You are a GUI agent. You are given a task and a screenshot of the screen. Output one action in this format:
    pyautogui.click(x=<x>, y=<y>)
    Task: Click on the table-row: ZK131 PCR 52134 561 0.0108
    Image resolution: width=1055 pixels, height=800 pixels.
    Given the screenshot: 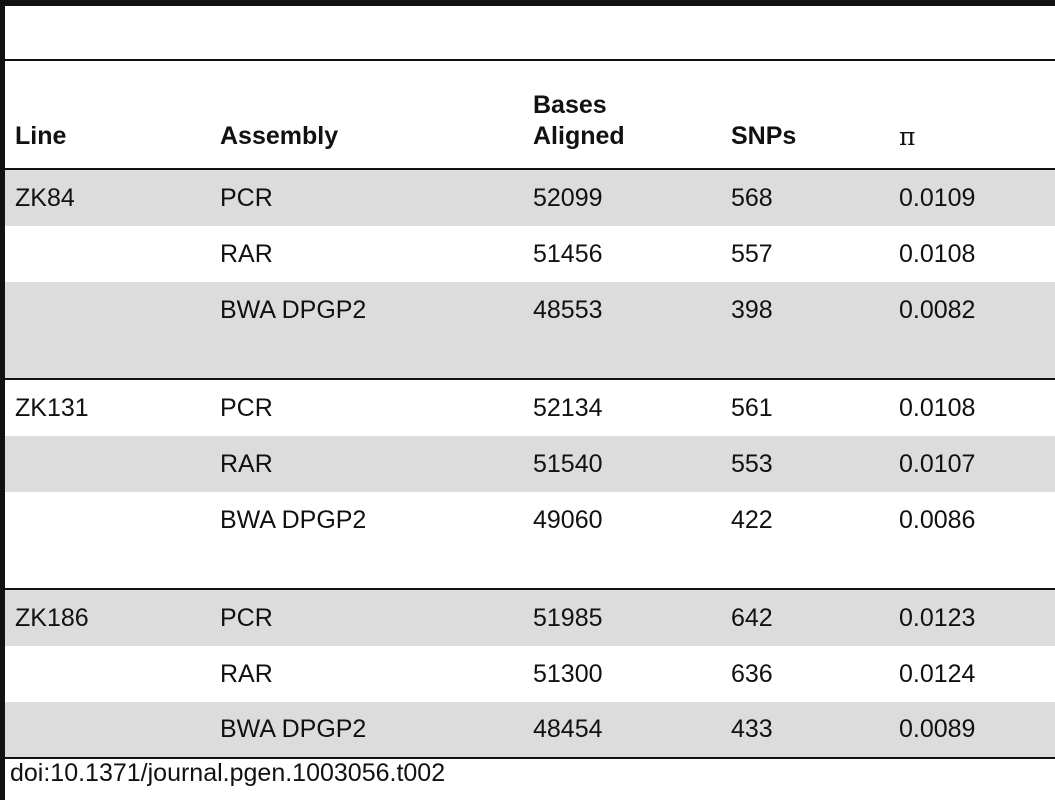 What is the action you would take?
    pyautogui.click(x=530, y=407)
    